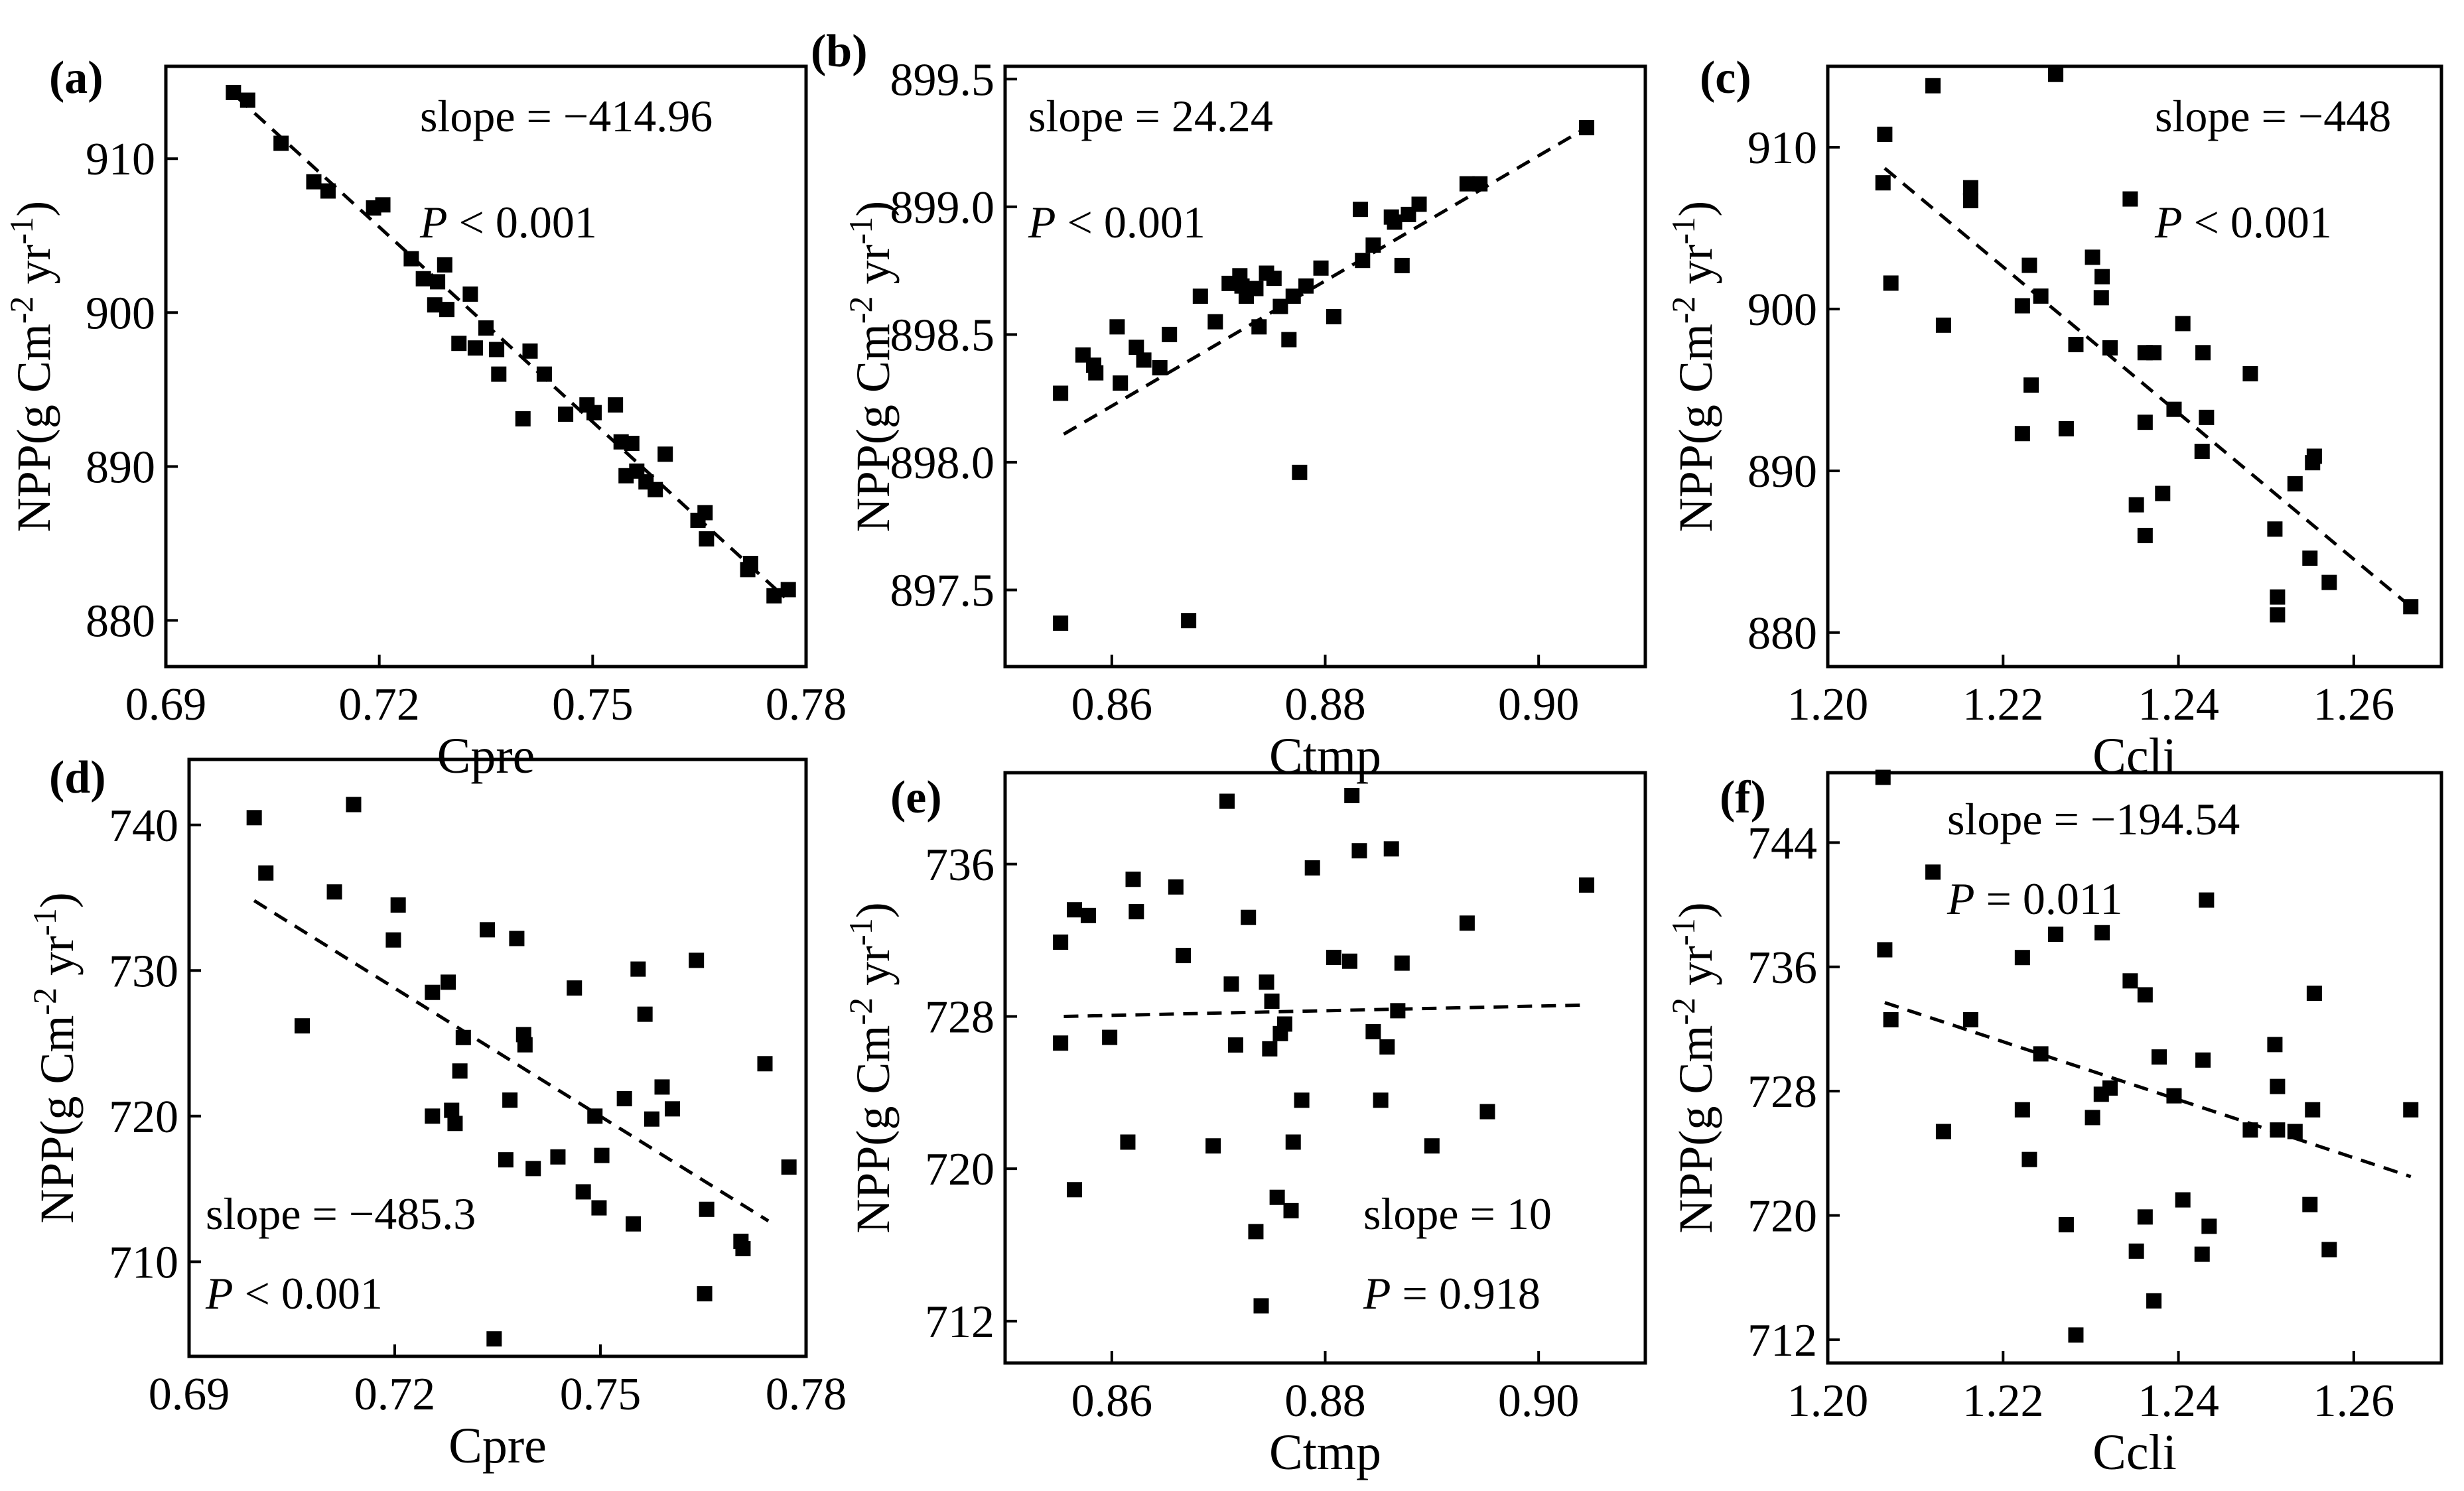  What do you see at coordinates (806, 704) in the screenshot?
I see `x-tick-label: 0.78` at bounding box center [806, 704].